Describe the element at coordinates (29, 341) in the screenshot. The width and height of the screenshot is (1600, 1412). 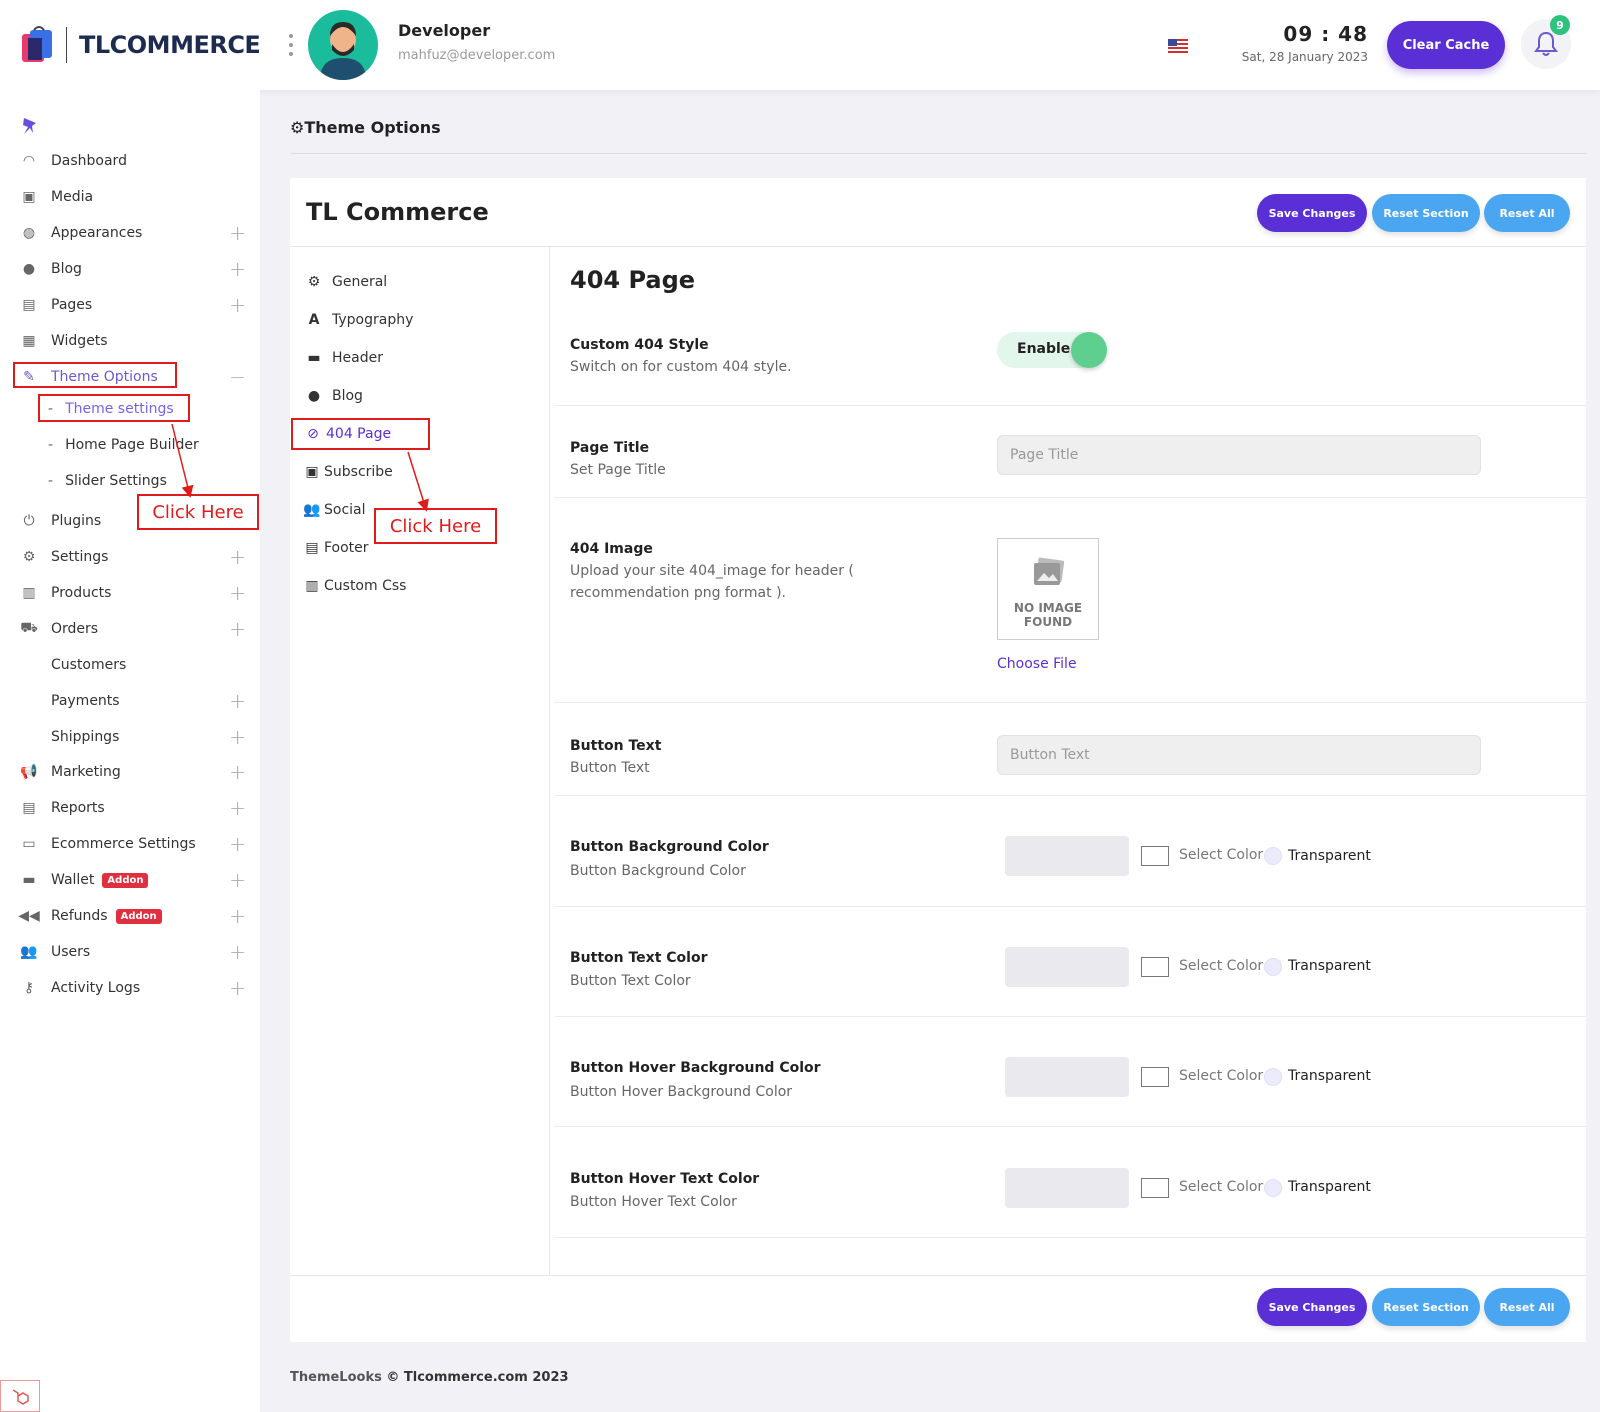
I see `widgets-icon: ▦` at that location.